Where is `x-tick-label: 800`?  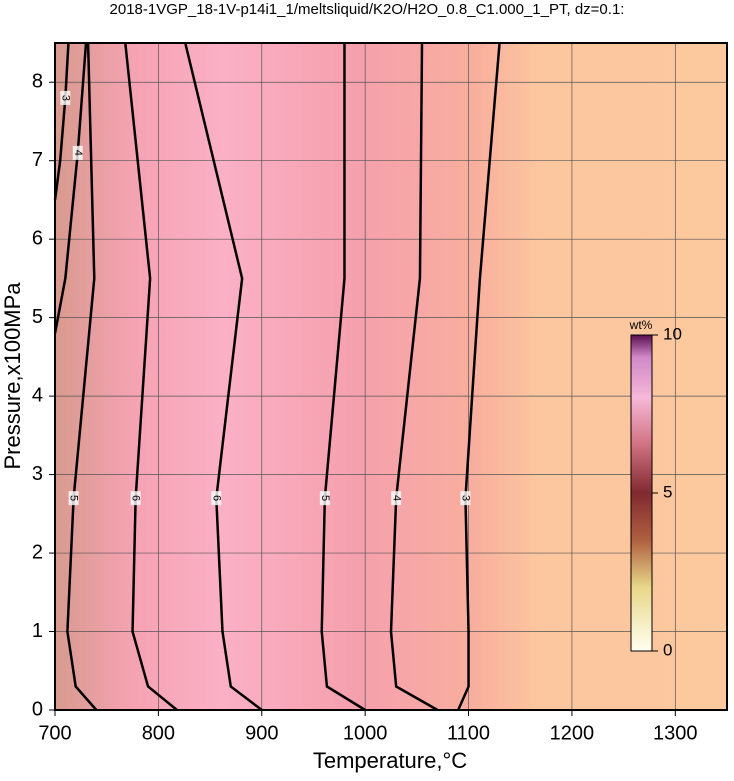 x-tick-label: 800 is located at coordinates (158, 733).